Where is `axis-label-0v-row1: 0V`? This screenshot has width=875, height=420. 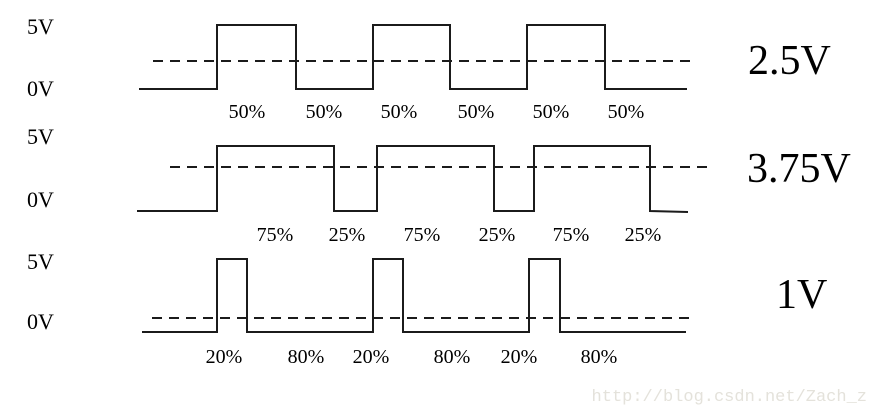 axis-label-0v-row1: 0V is located at coordinates (40, 88).